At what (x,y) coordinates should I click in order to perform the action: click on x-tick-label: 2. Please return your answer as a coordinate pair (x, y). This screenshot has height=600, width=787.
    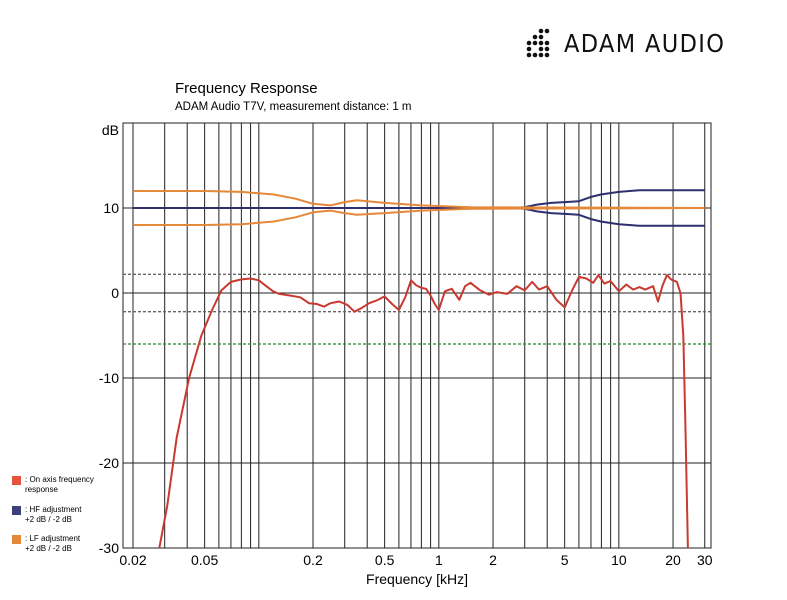
    Looking at the image, I should click on (493, 560).